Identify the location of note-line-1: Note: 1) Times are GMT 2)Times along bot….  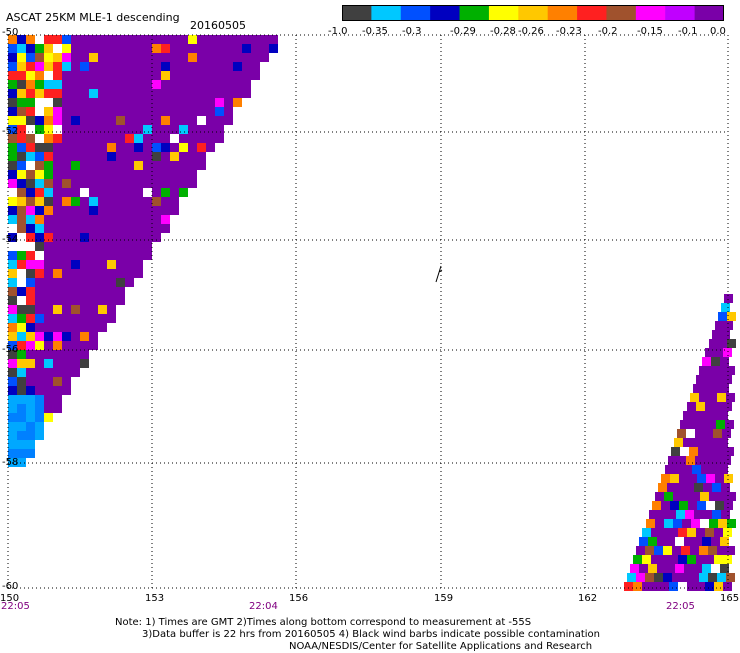
(323, 622).